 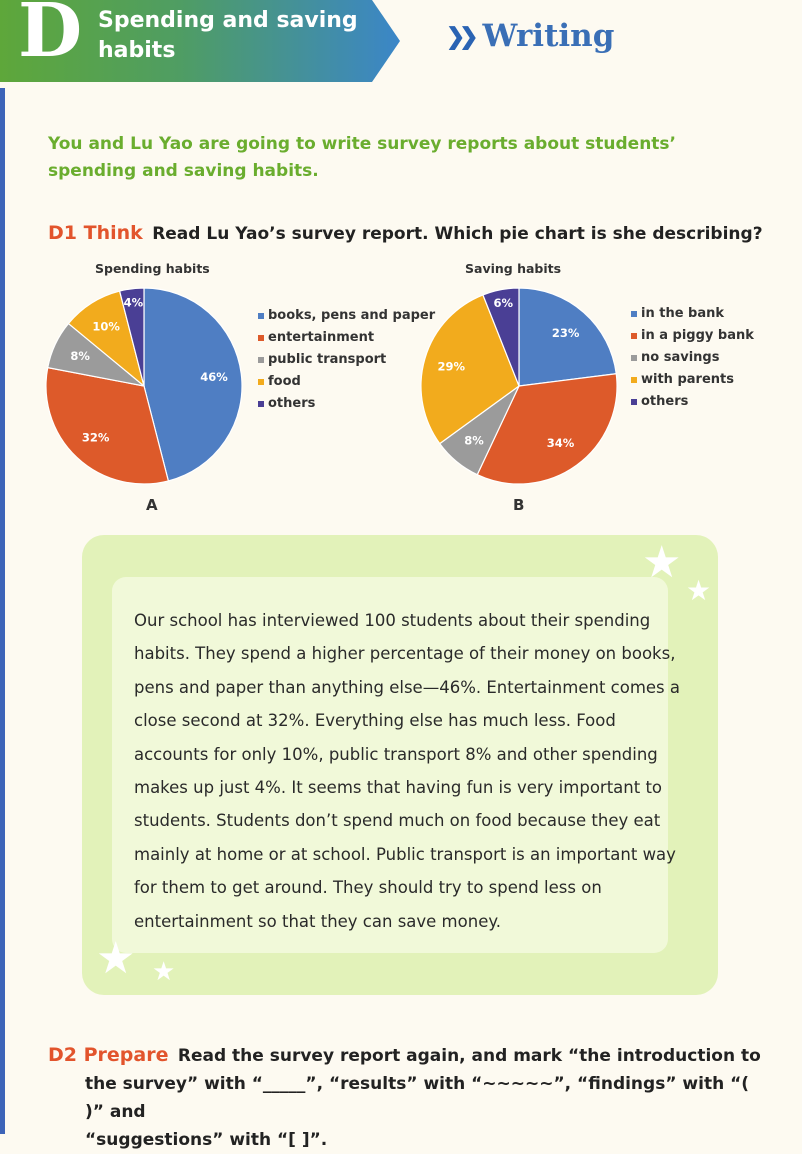 I want to click on chart-b-slice-label-1: 34%, so click(x=561, y=443).